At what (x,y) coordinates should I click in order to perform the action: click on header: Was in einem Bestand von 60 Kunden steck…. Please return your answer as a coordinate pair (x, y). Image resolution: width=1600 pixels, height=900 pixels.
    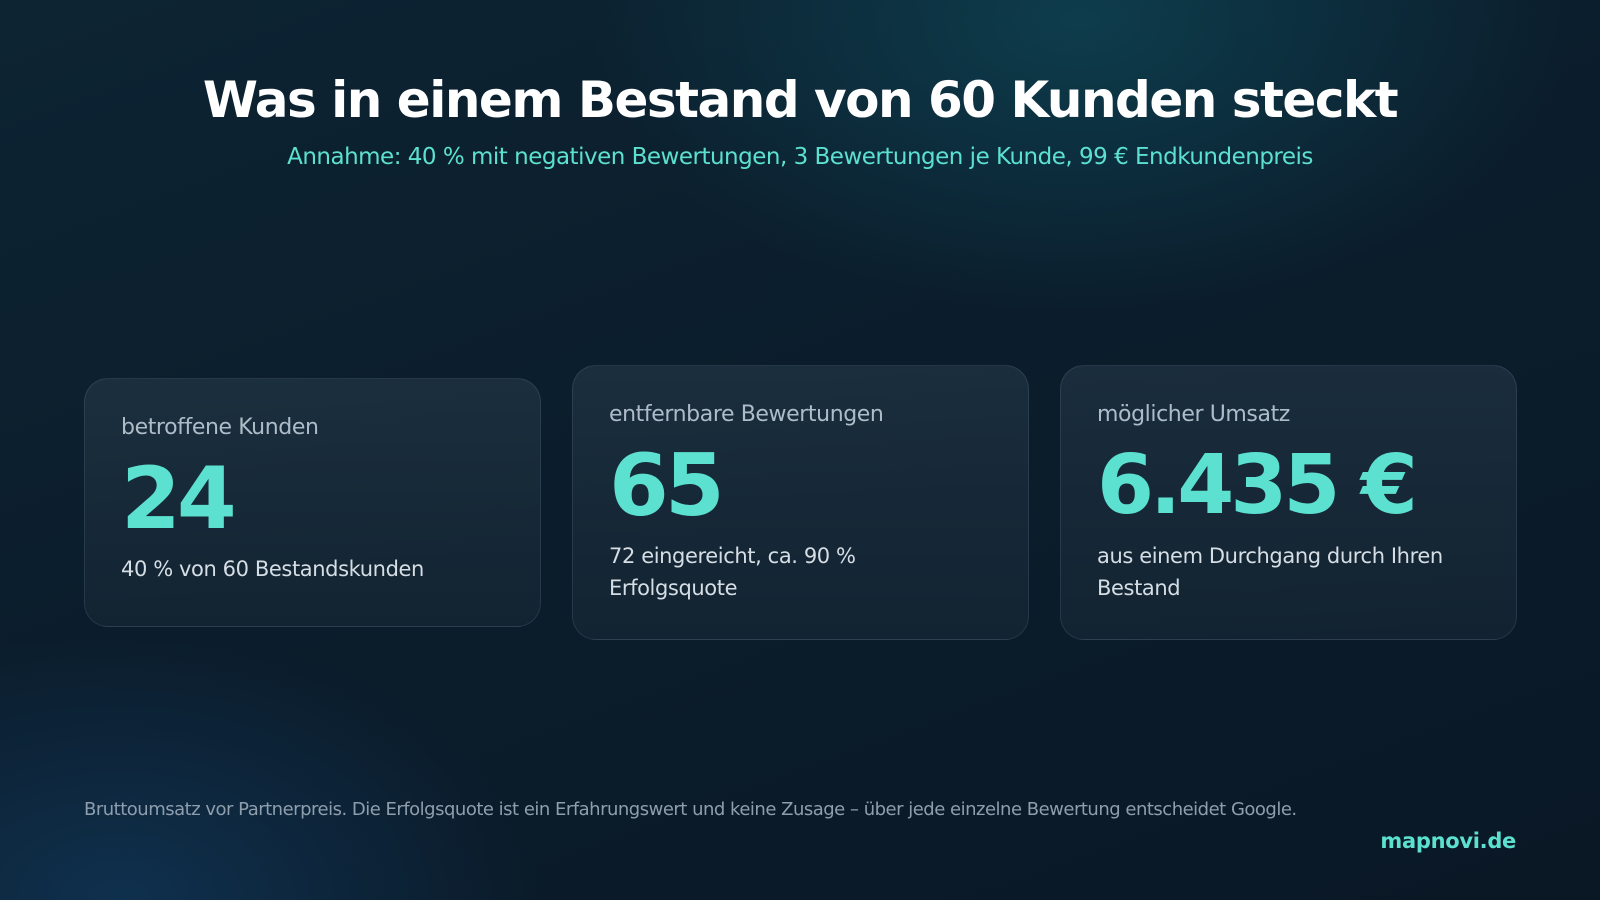
    Looking at the image, I should click on (800, 120).